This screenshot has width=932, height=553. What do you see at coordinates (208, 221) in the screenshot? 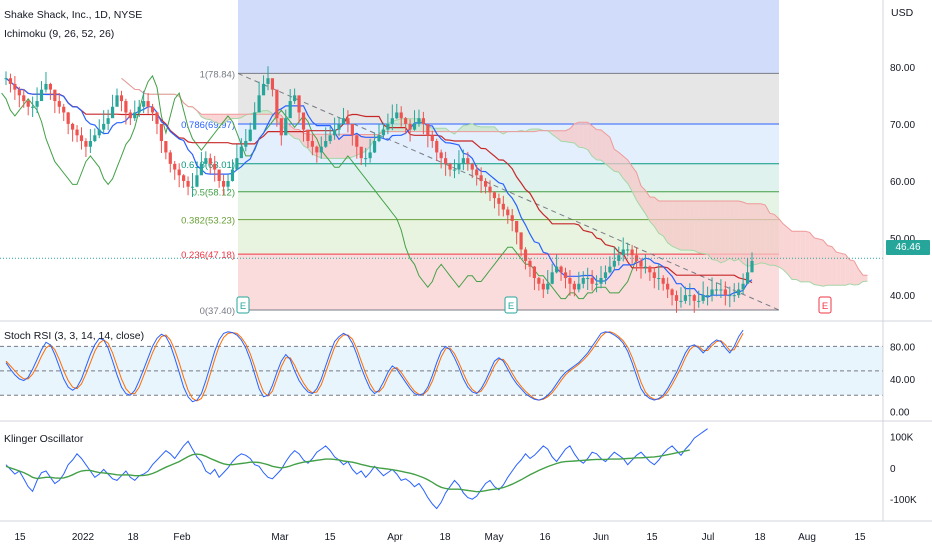
I see `fib-level-label: 0.382(53.23)` at bounding box center [208, 221].